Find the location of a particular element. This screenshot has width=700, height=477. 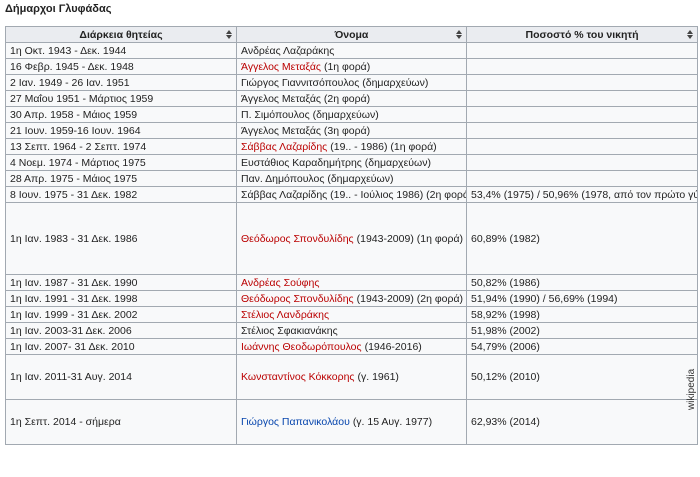

percent-text: 54,79% (2006) is located at coordinates (505, 346).